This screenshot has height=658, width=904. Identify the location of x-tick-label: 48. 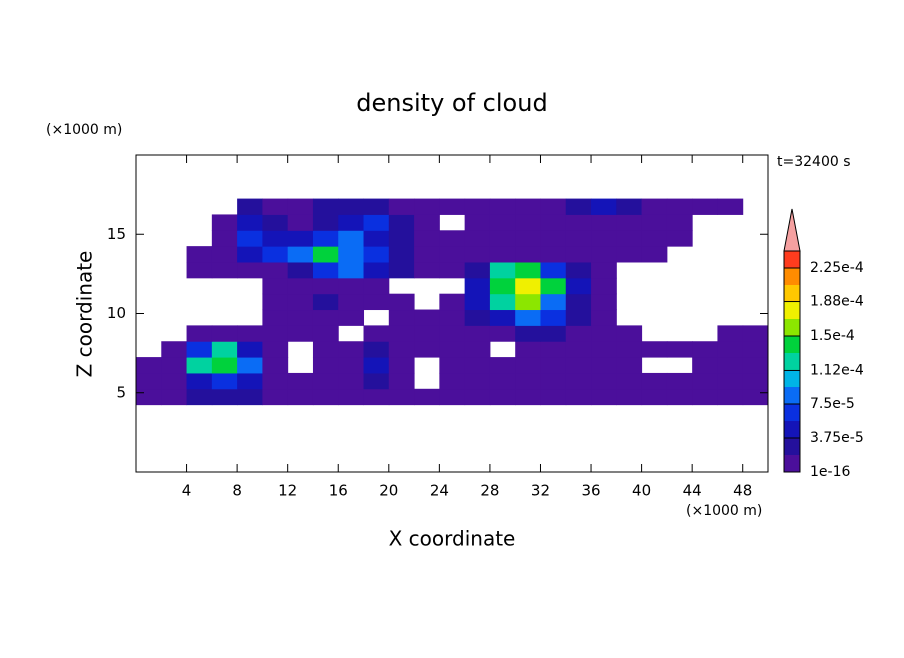
(742, 491).